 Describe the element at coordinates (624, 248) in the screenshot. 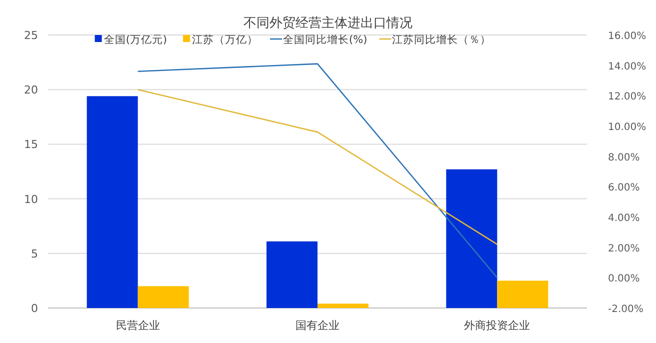

I see `y2-tick-label: 2.00%` at that location.